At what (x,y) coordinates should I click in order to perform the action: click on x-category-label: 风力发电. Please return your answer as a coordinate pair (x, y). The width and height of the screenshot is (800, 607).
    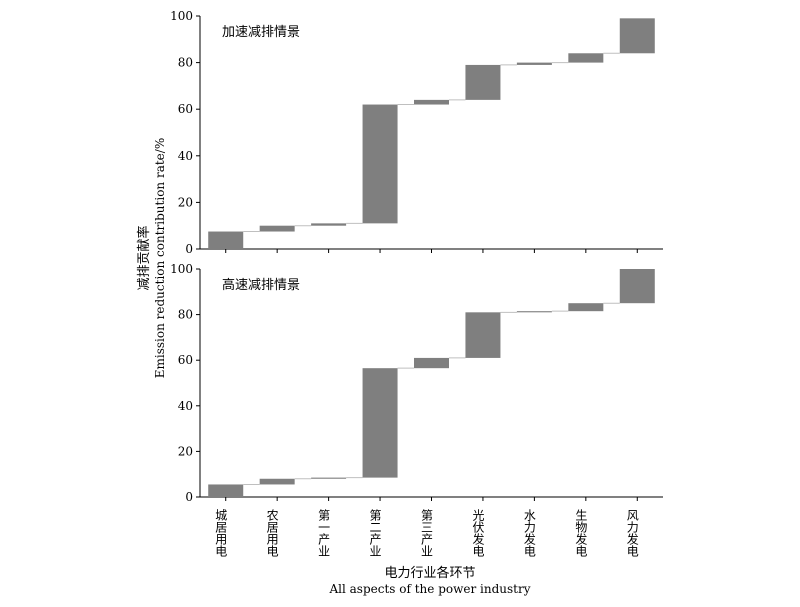
    Looking at the image, I should click on (632, 533).